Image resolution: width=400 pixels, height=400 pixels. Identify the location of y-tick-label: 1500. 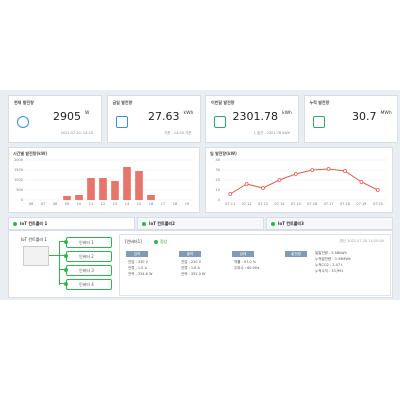
(18, 170).